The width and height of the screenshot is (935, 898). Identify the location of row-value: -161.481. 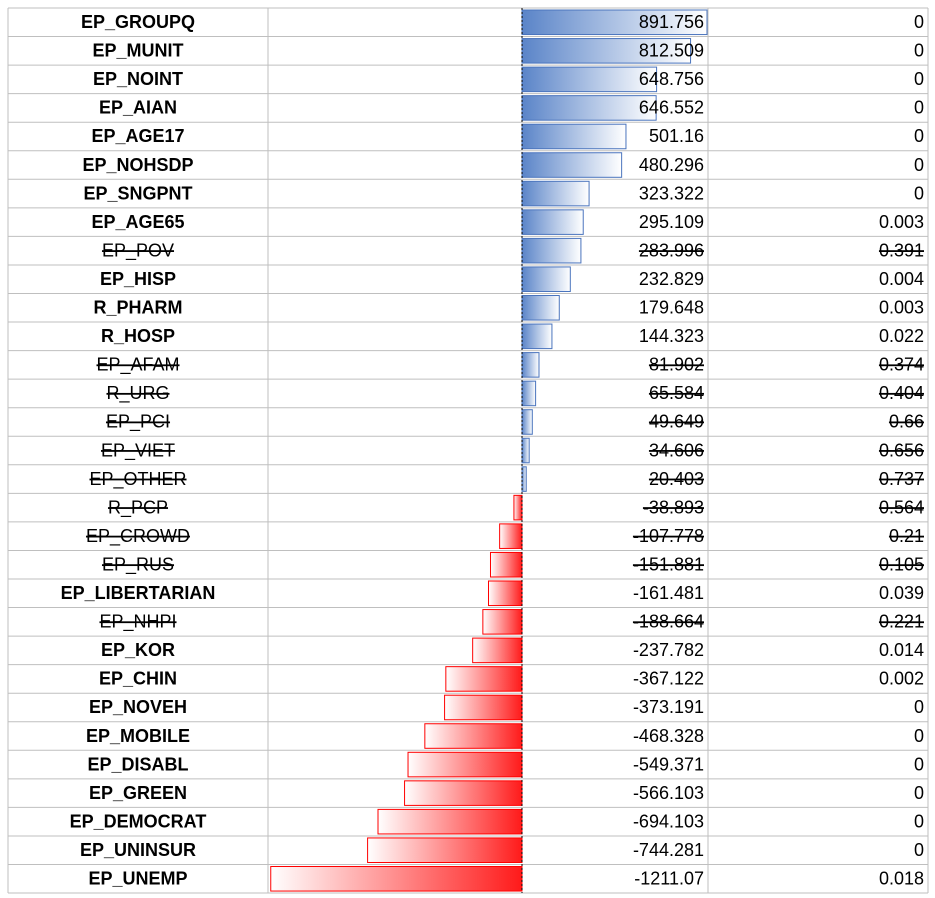
(668, 593).